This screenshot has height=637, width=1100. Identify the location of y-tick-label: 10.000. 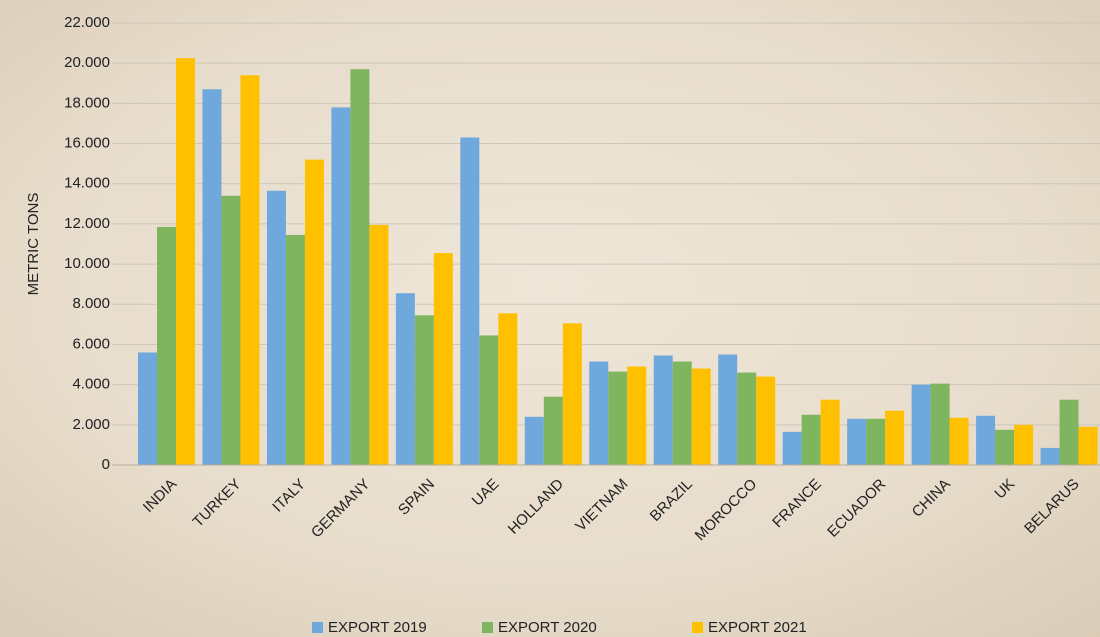
(87, 263).